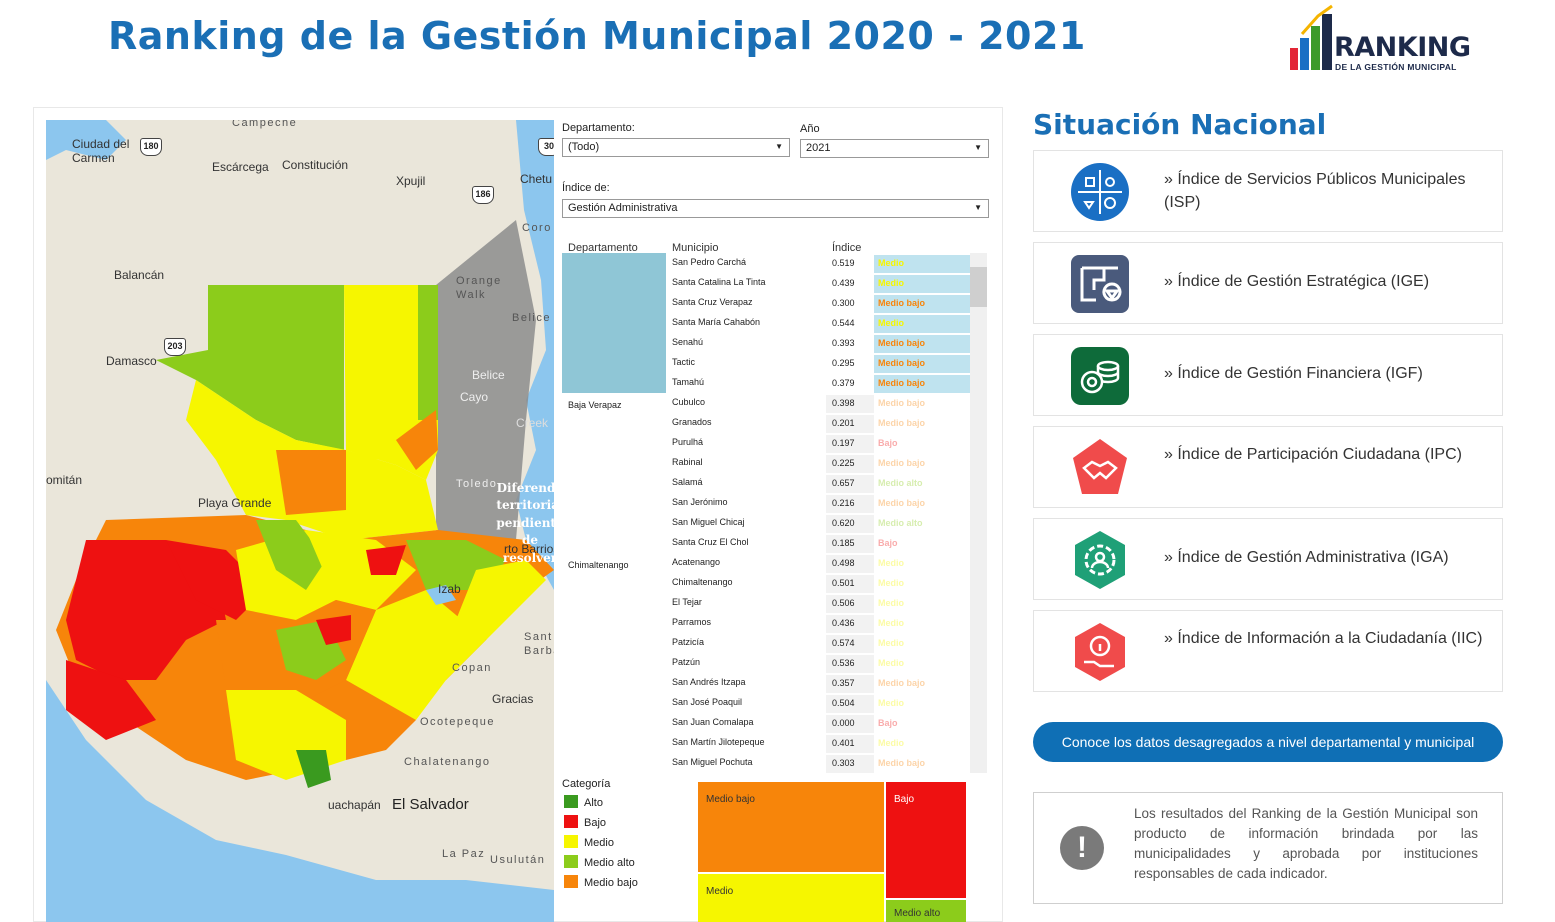 The height and width of the screenshot is (922, 1555). I want to click on map-label-chalatenango: Chalatenango, so click(447, 762).